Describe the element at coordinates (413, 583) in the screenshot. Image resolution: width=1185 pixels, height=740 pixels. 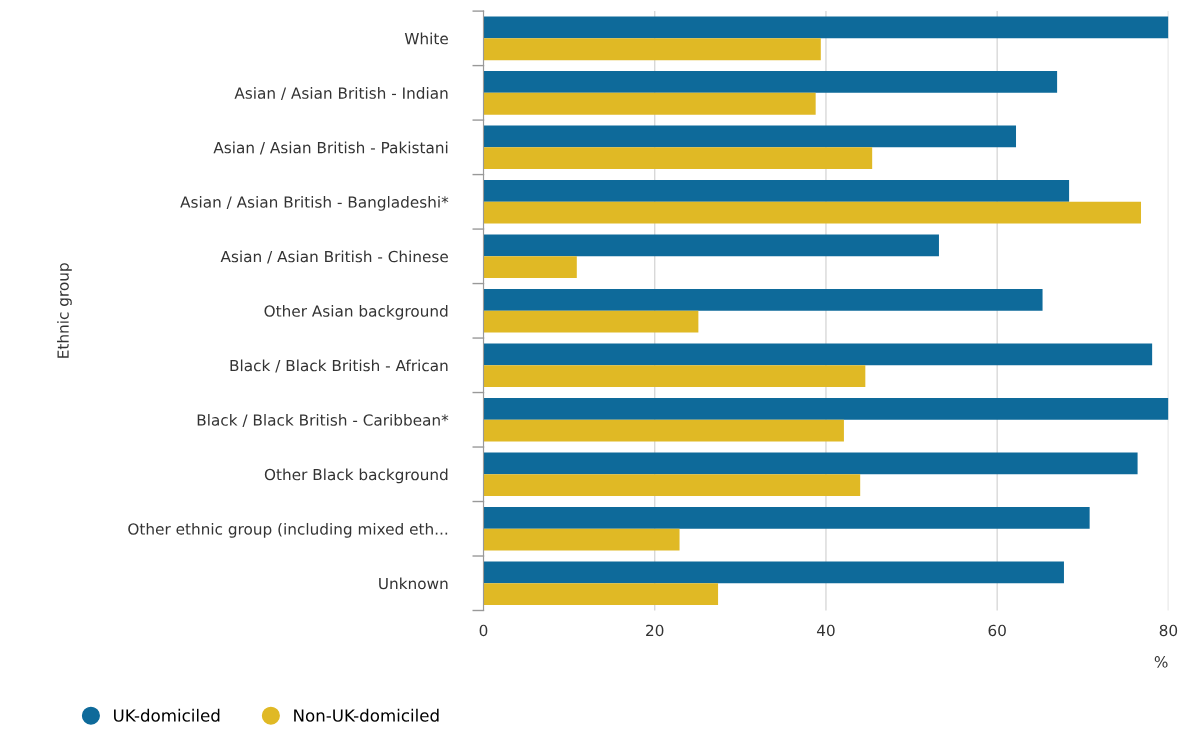
I see `y-tick-label: Unknown` at that location.